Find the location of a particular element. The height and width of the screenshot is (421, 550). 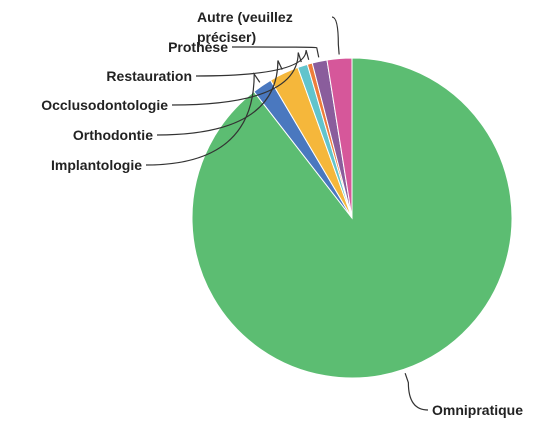

slice-label: Restauration is located at coordinates (149, 76).